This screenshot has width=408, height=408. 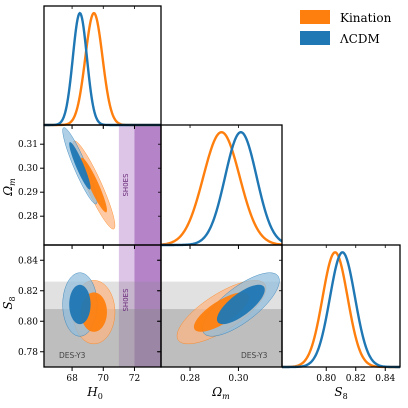 What do you see at coordinates (359, 39) in the screenshot?
I see `legend-label-lcdm: ΛCDM` at bounding box center [359, 39].